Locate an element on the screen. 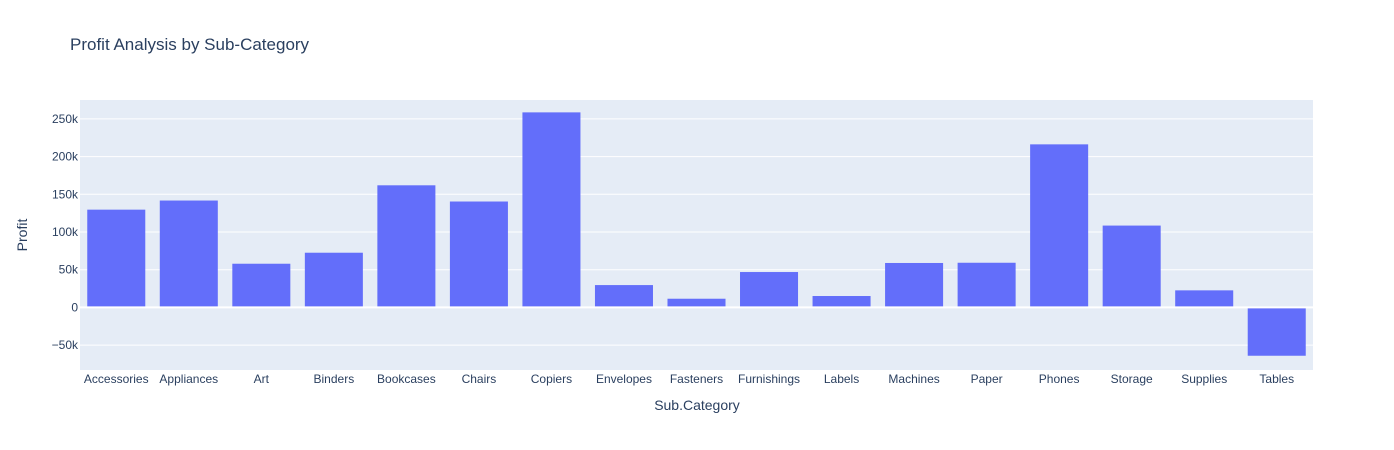 Image resolution: width=1394 pixels, height=450 pixels. chart-title: Profit Analysis by Sub-Category is located at coordinates (190, 44).